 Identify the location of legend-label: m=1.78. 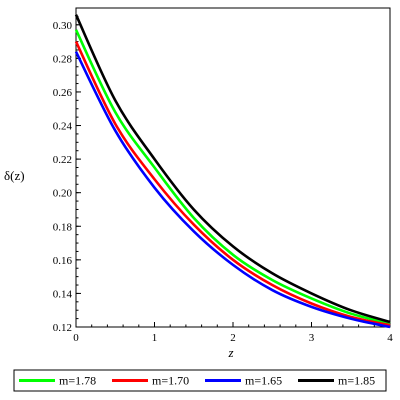
(77, 381).